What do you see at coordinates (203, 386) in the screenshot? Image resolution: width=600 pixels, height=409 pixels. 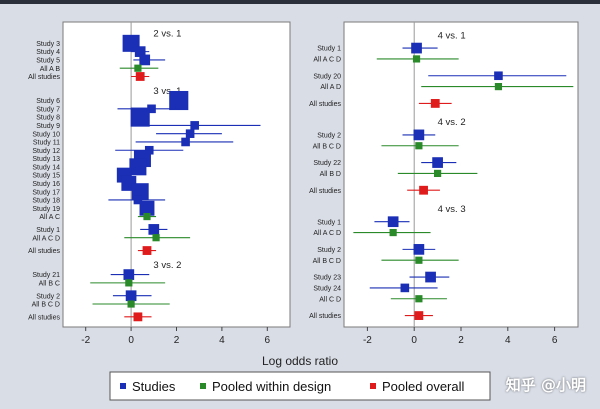 I see `legend-swatch-pooled_within_design` at bounding box center [203, 386].